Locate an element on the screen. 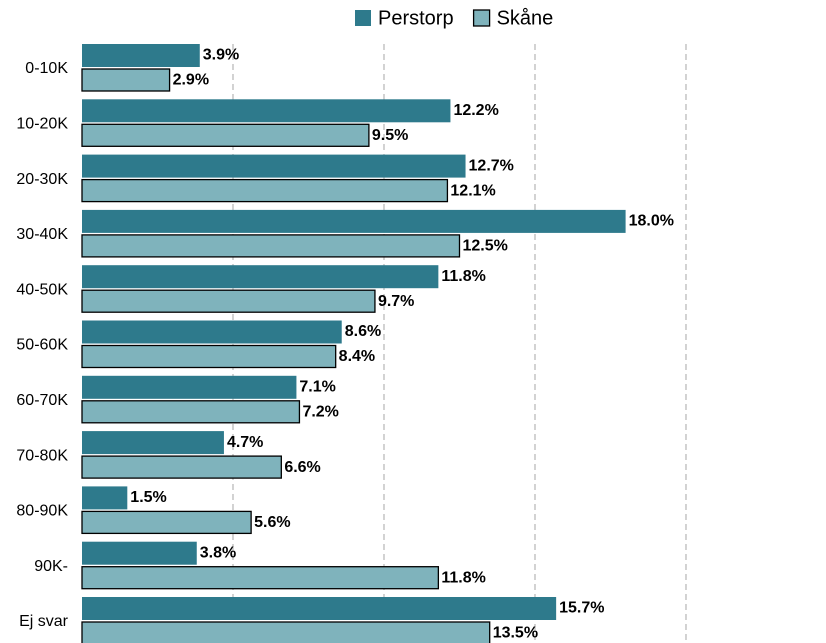  data-label: 3.9% is located at coordinates (221, 55).